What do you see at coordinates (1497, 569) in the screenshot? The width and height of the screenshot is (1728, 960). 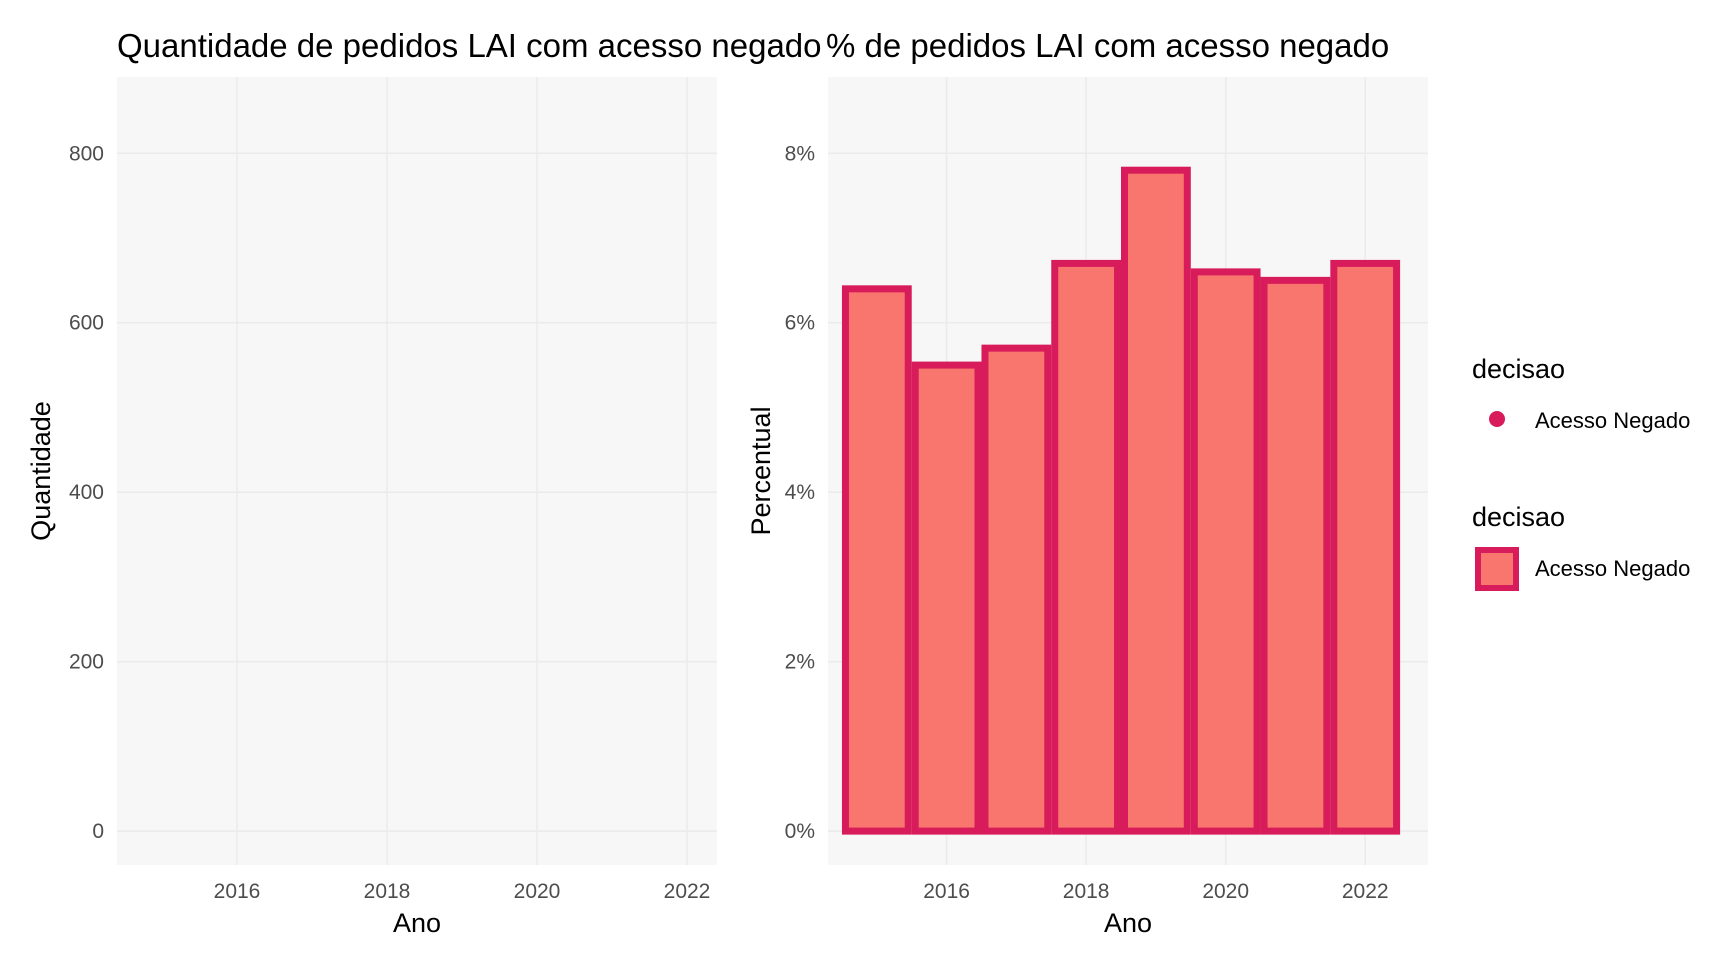 I see `legend-box-key` at bounding box center [1497, 569].